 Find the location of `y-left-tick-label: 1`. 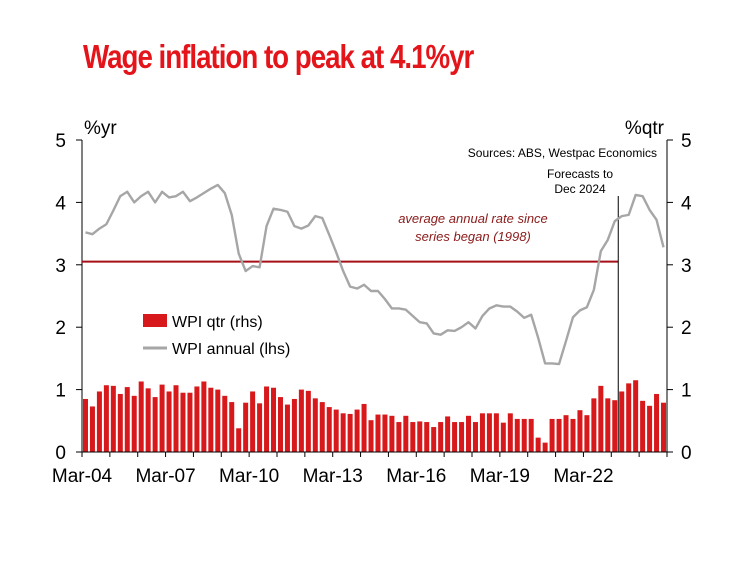

y-left-tick-label: 1 is located at coordinates (60, 391).